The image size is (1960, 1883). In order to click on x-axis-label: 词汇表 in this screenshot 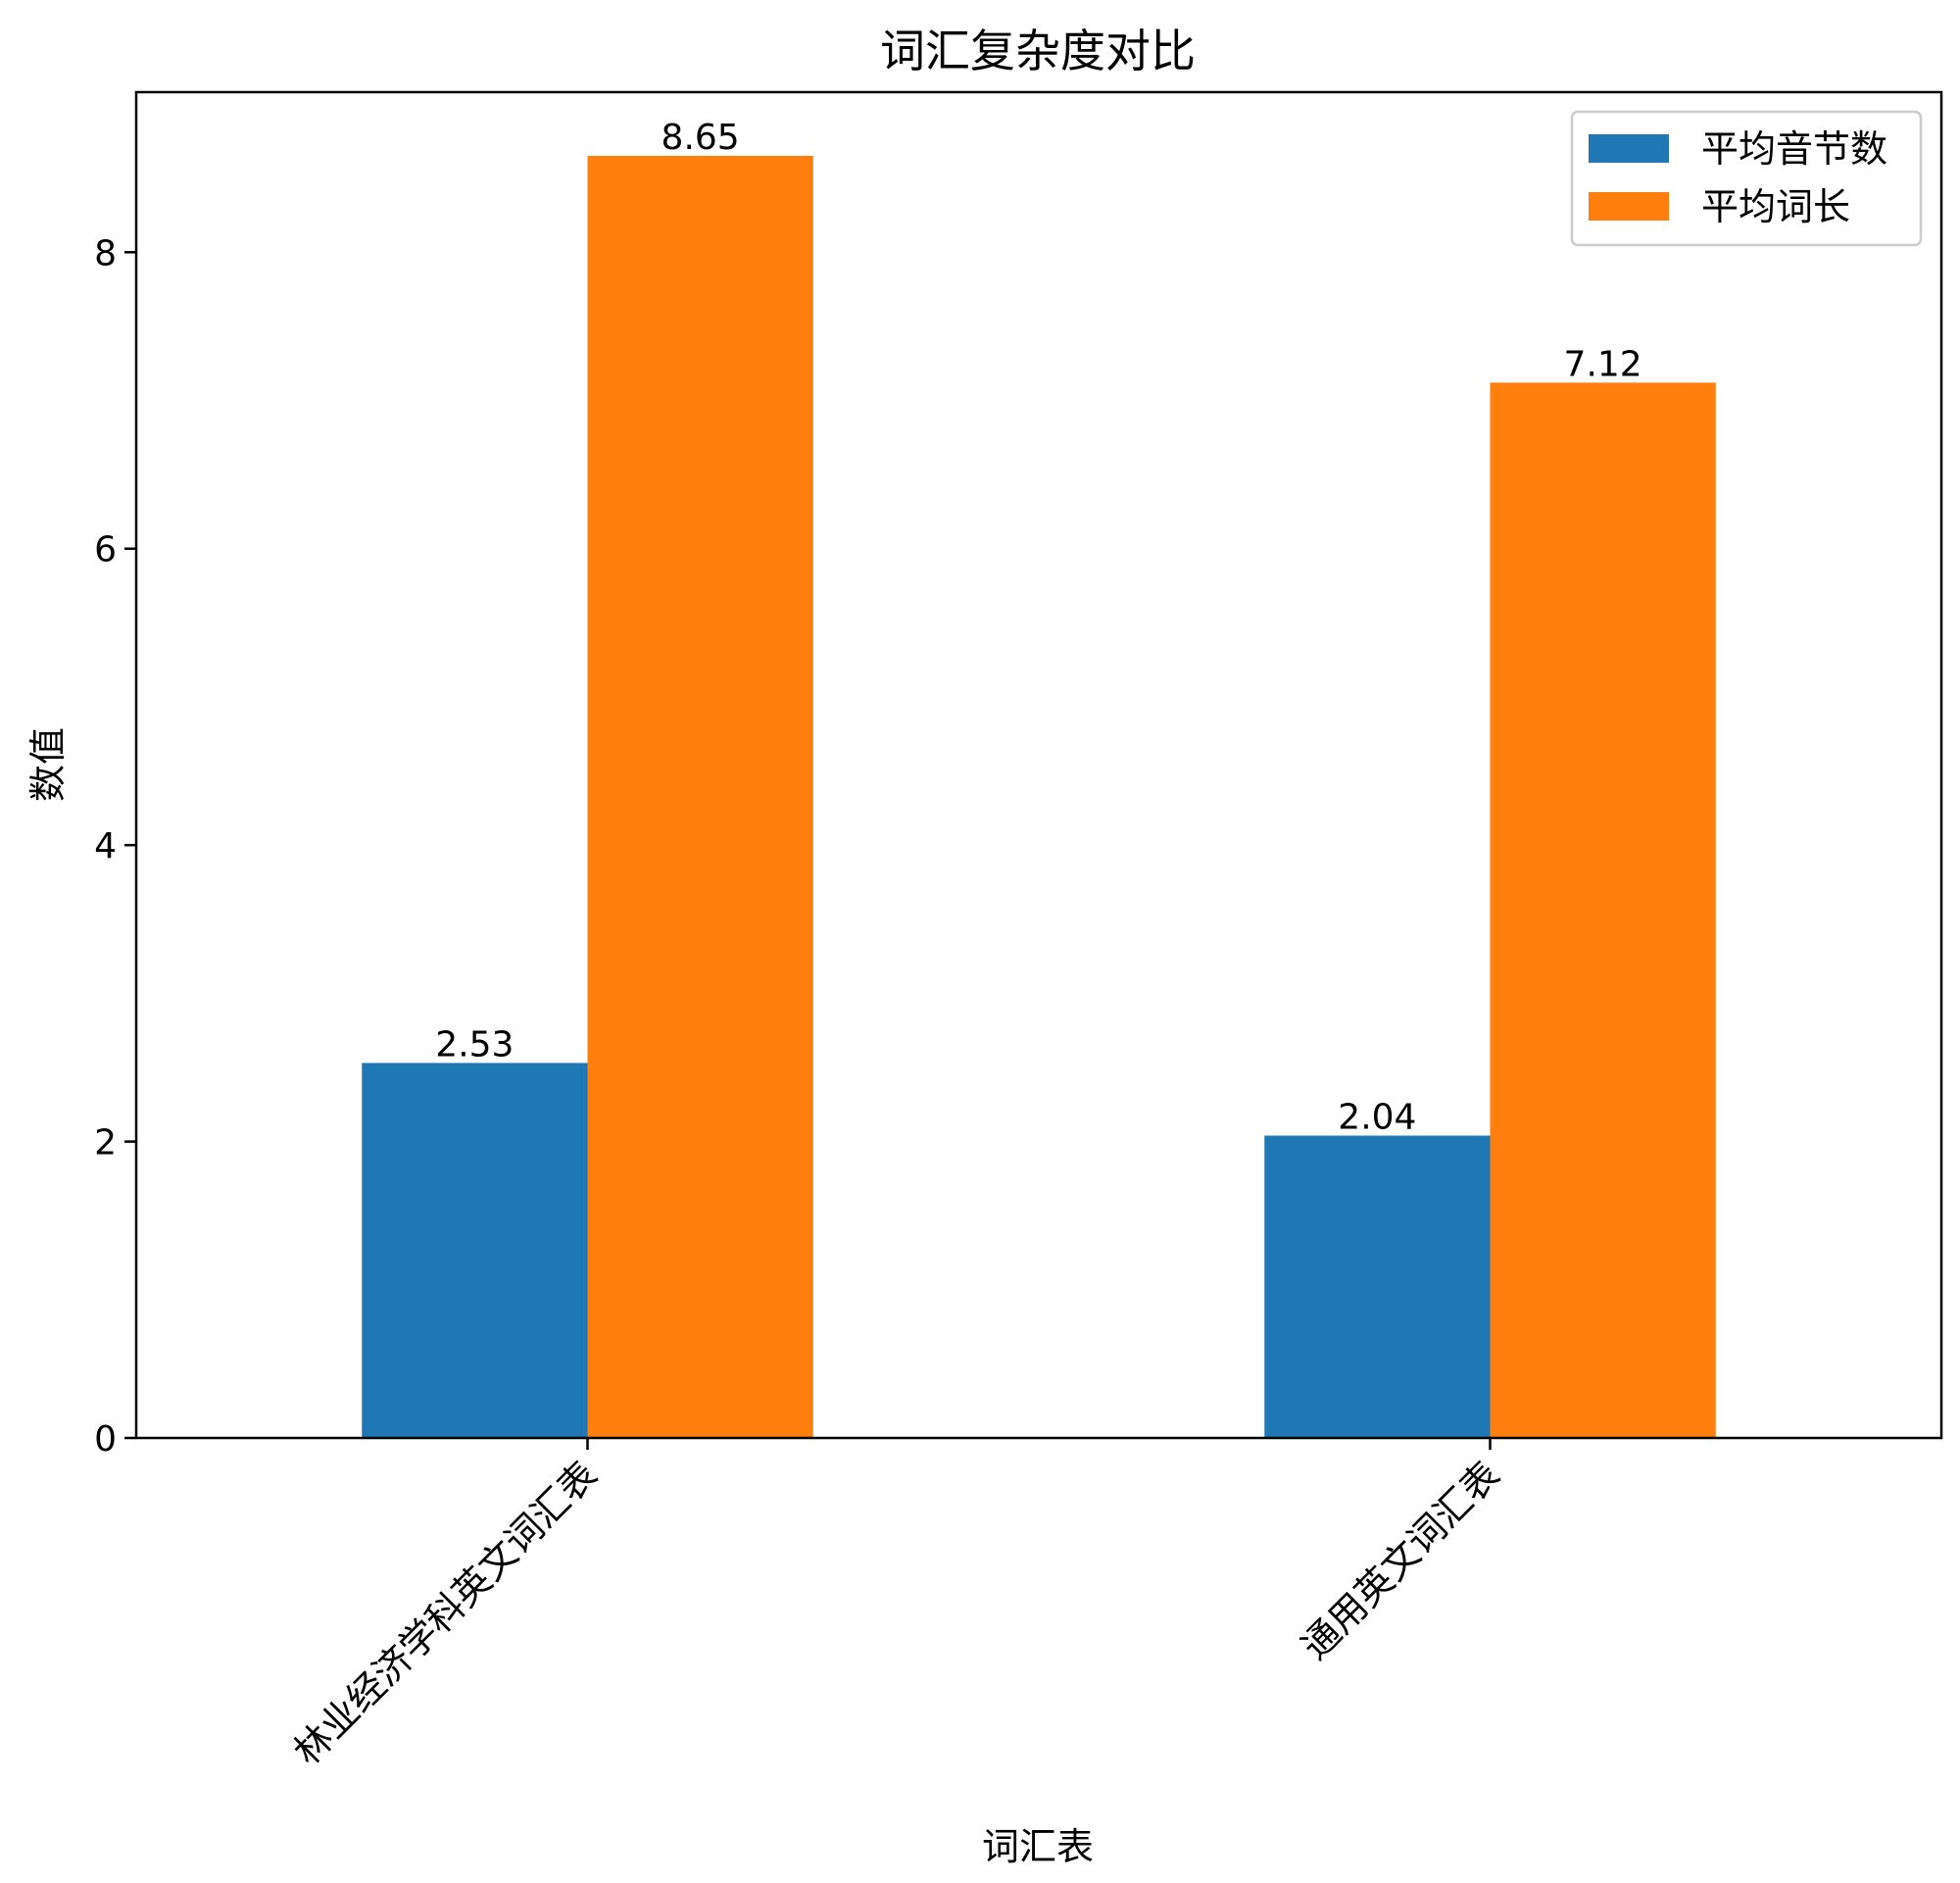, I will do `click(1038, 1847)`.